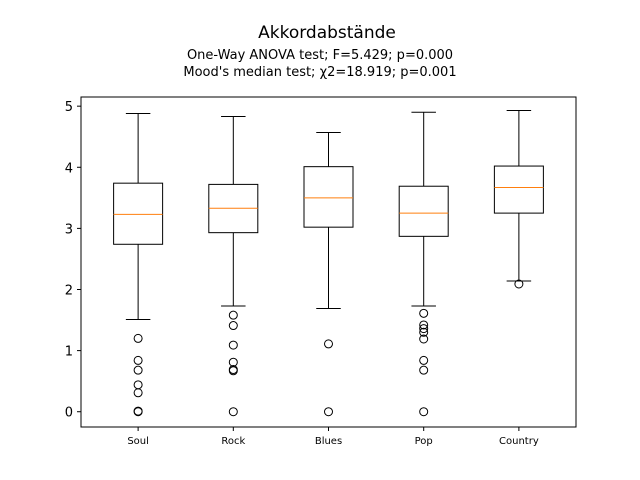  Describe the element at coordinates (320, 55) in the screenshot. I see `chart-subtitle-anova: One-Way ANOVA test; F=5.429; p=0.000` at that location.